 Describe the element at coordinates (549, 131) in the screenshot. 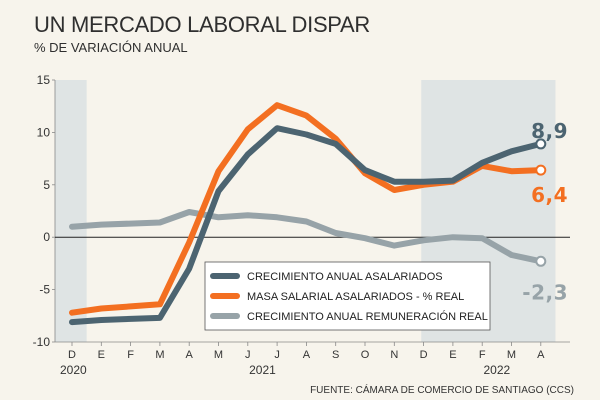

I see `end-value-label-0: 8,9` at that location.